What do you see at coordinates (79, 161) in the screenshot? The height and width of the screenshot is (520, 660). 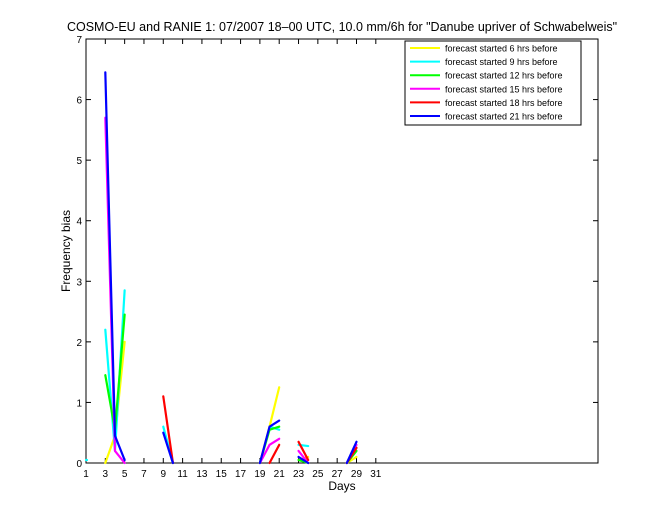 I see `y-tick-label: 5` at bounding box center [79, 161].